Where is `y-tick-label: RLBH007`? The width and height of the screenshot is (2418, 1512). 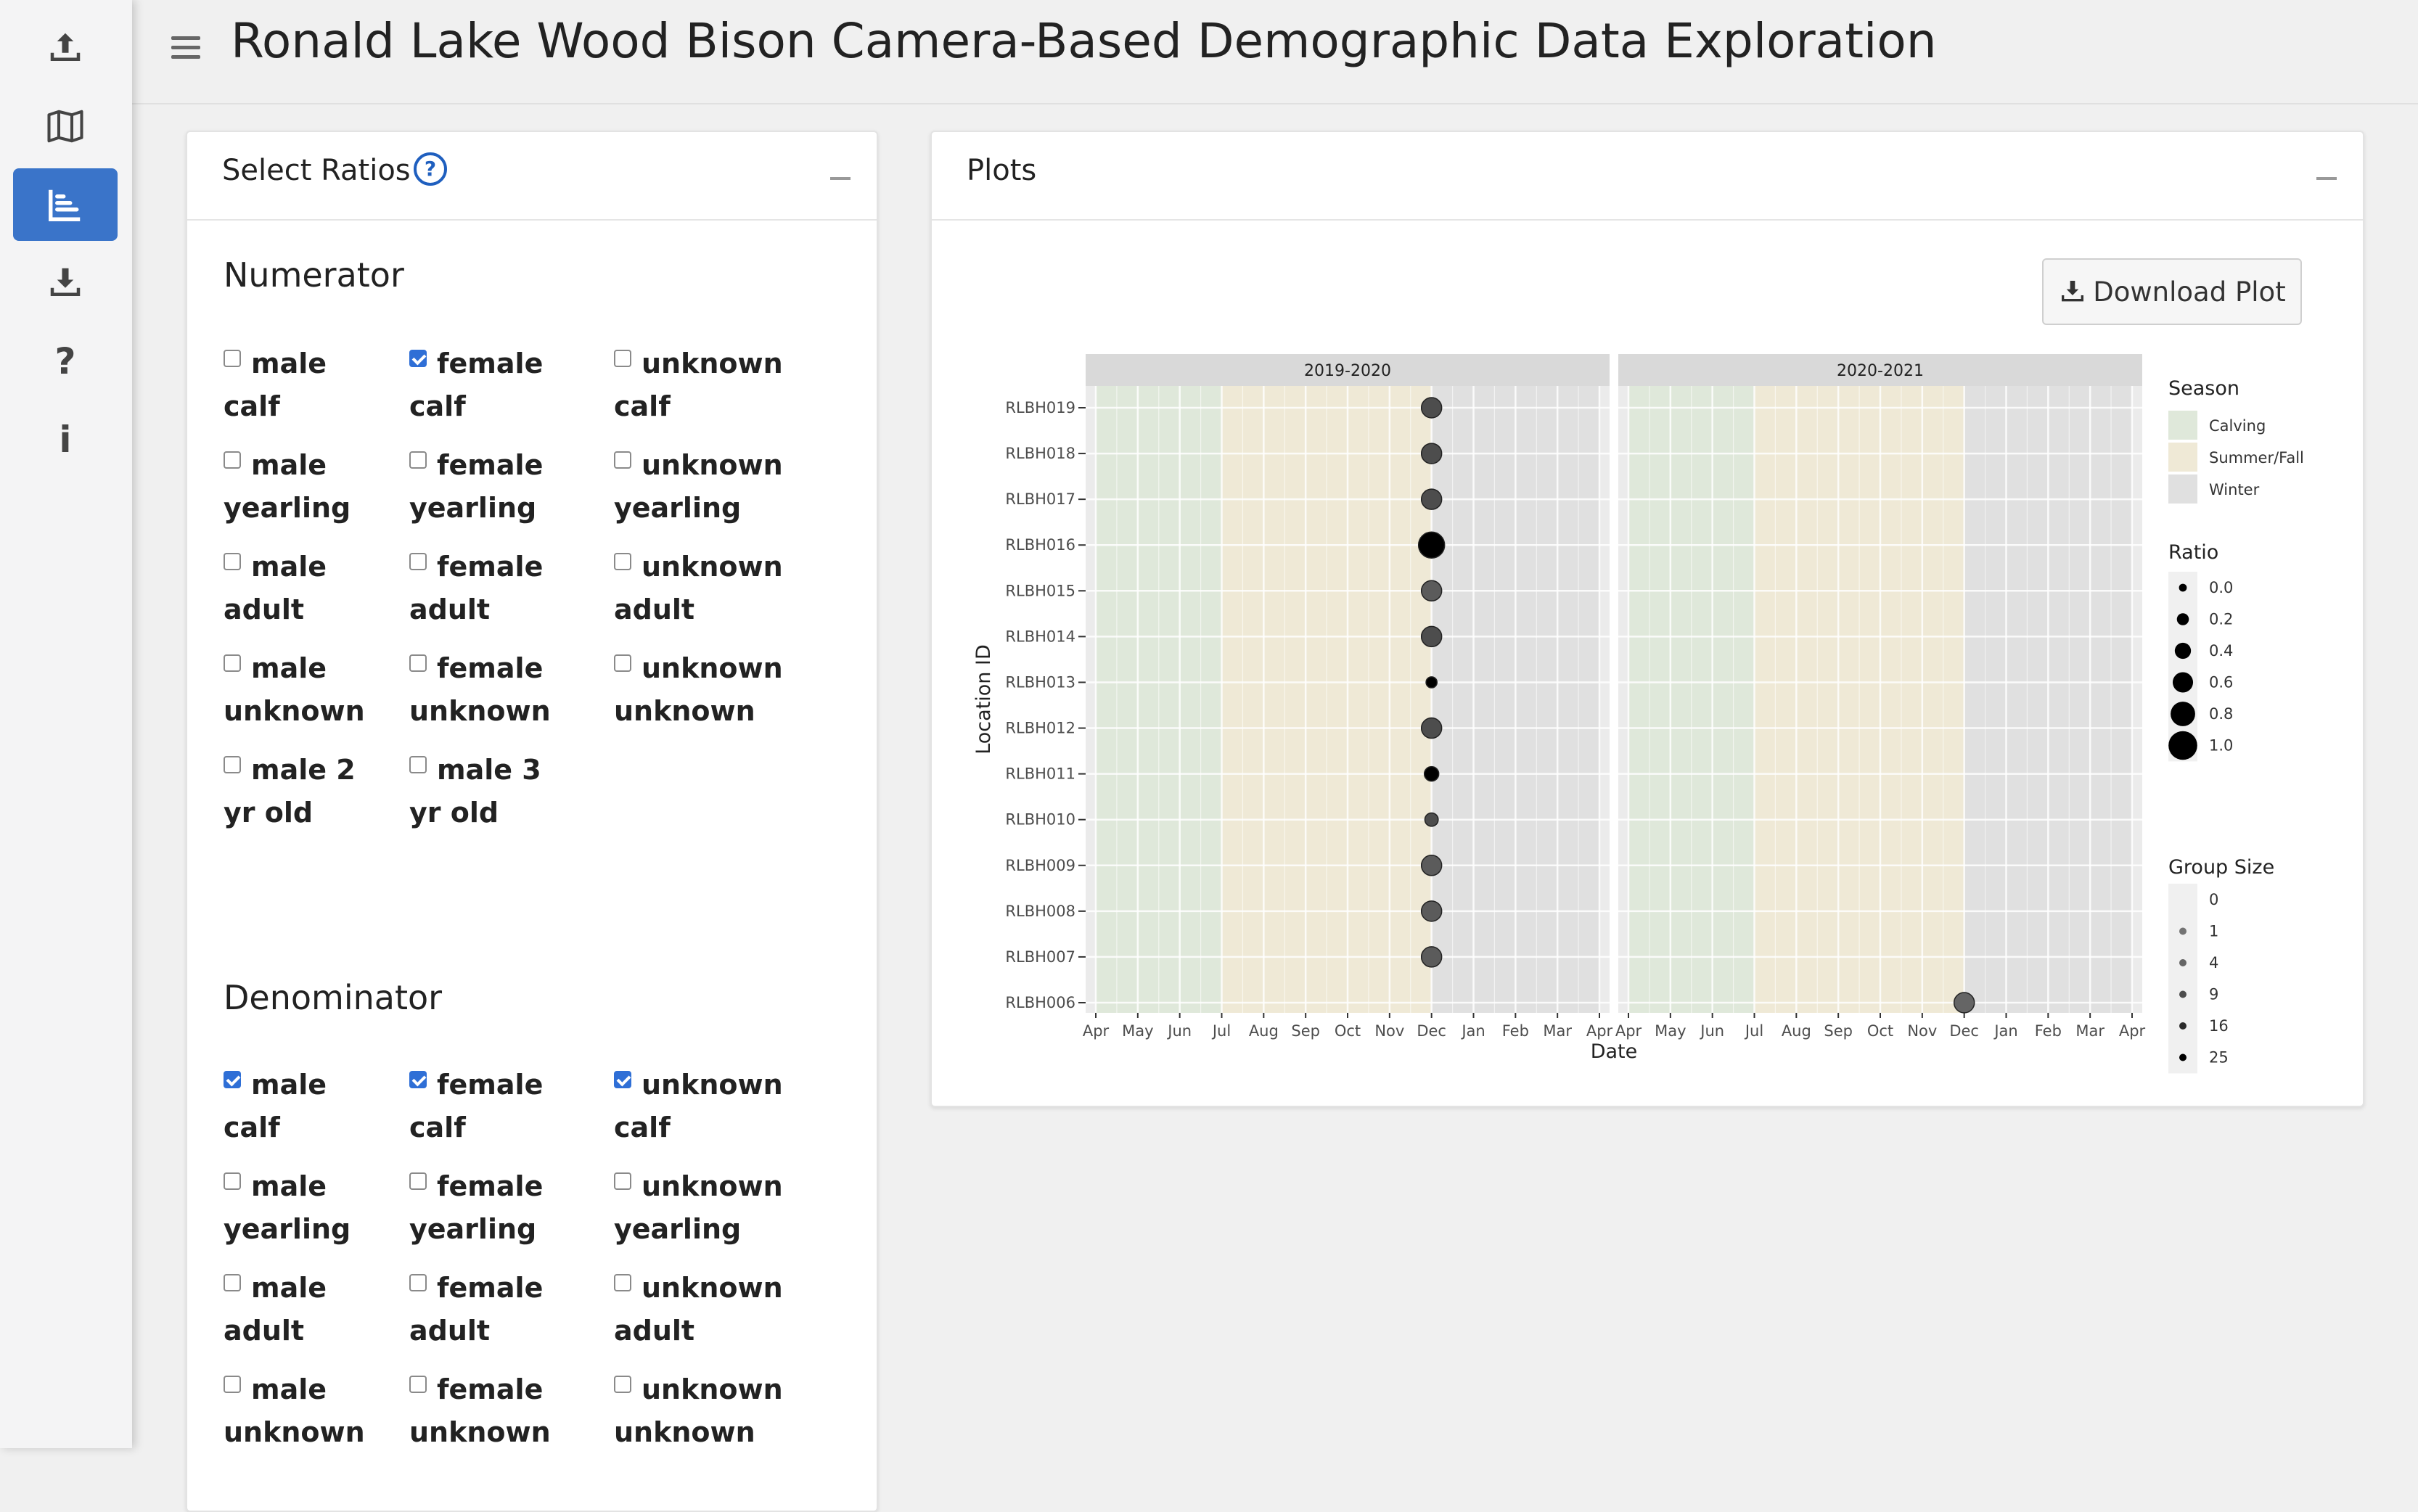
y-tick-label: RLBH007 is located at coordinates (1040, 957).